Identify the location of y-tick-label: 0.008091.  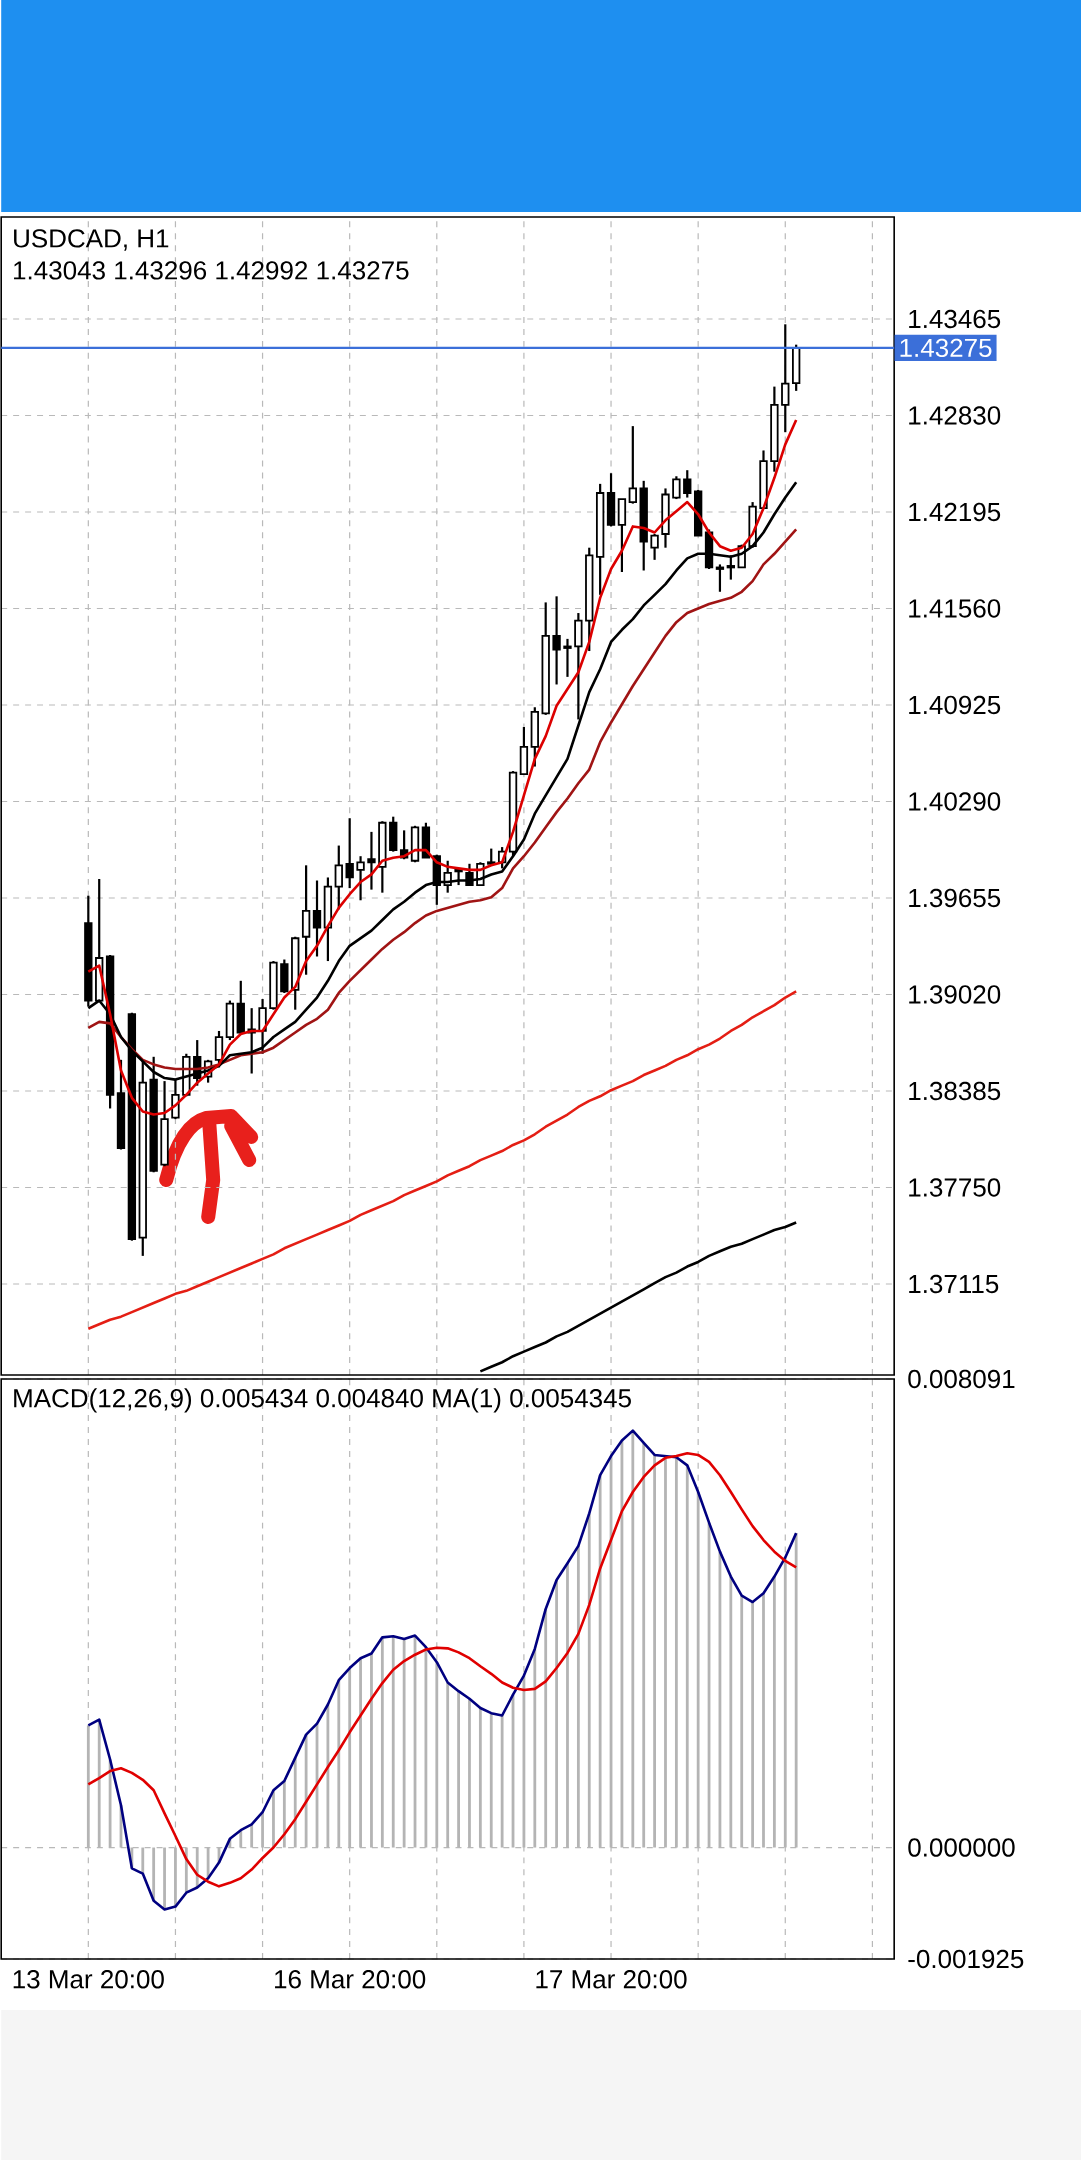
(961, 1379).